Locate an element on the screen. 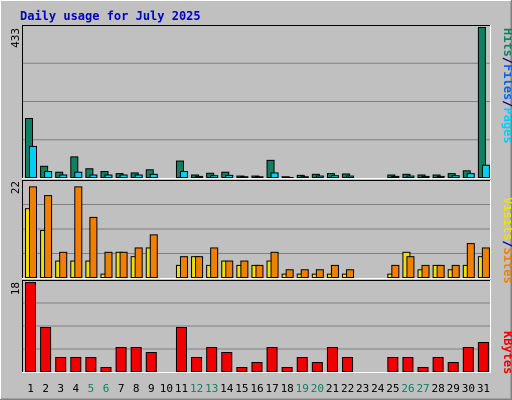 The height and width of the screenshot is (400, 512). x-tick-label: 26 is located at coordinates (407, 388).